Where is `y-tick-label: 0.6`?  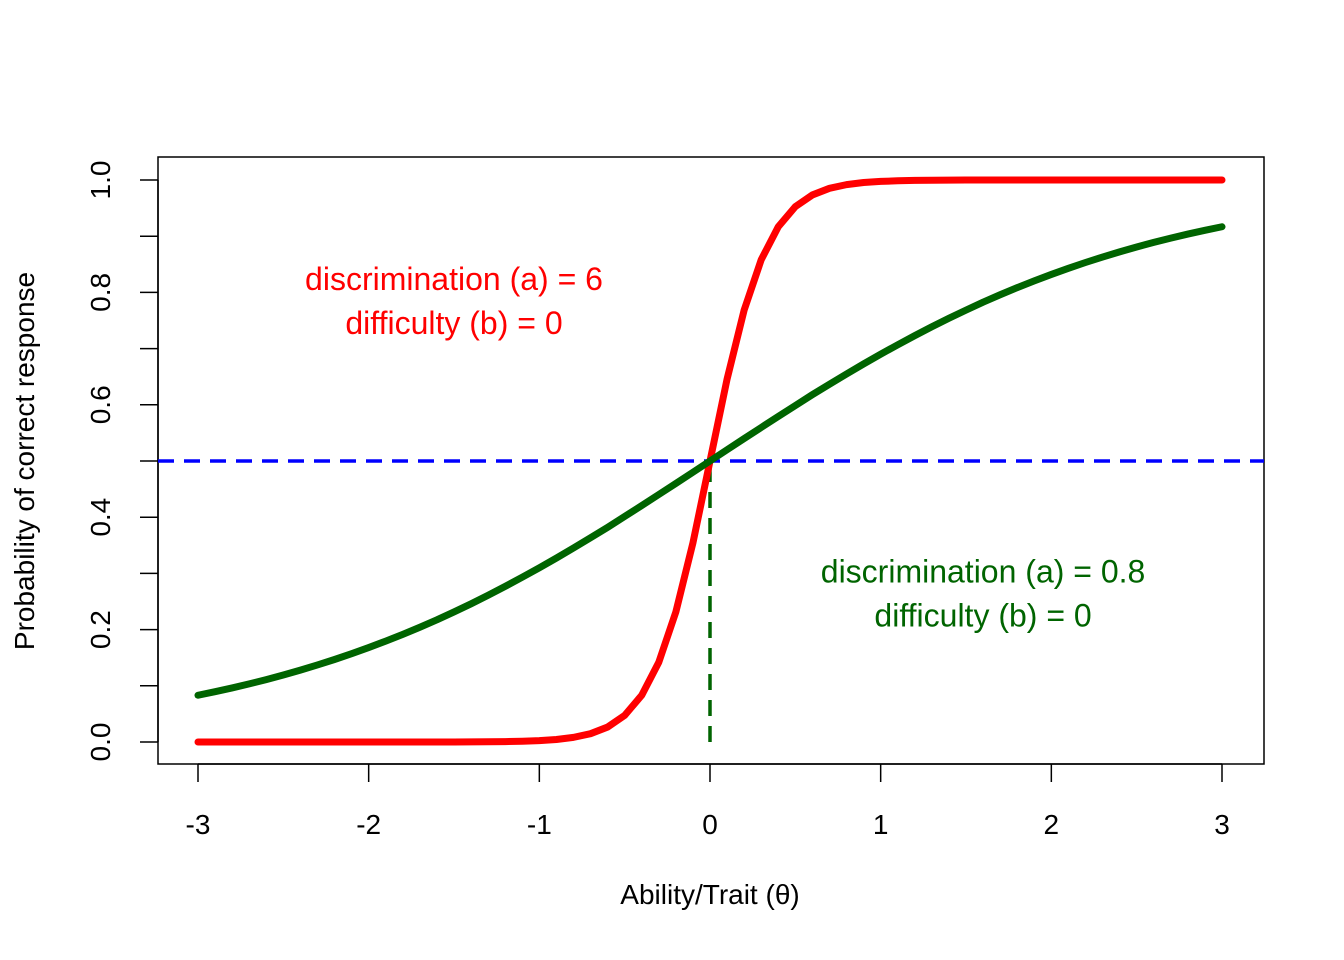 y-tick-label: 0.6 is located at coordinates (100, 404).